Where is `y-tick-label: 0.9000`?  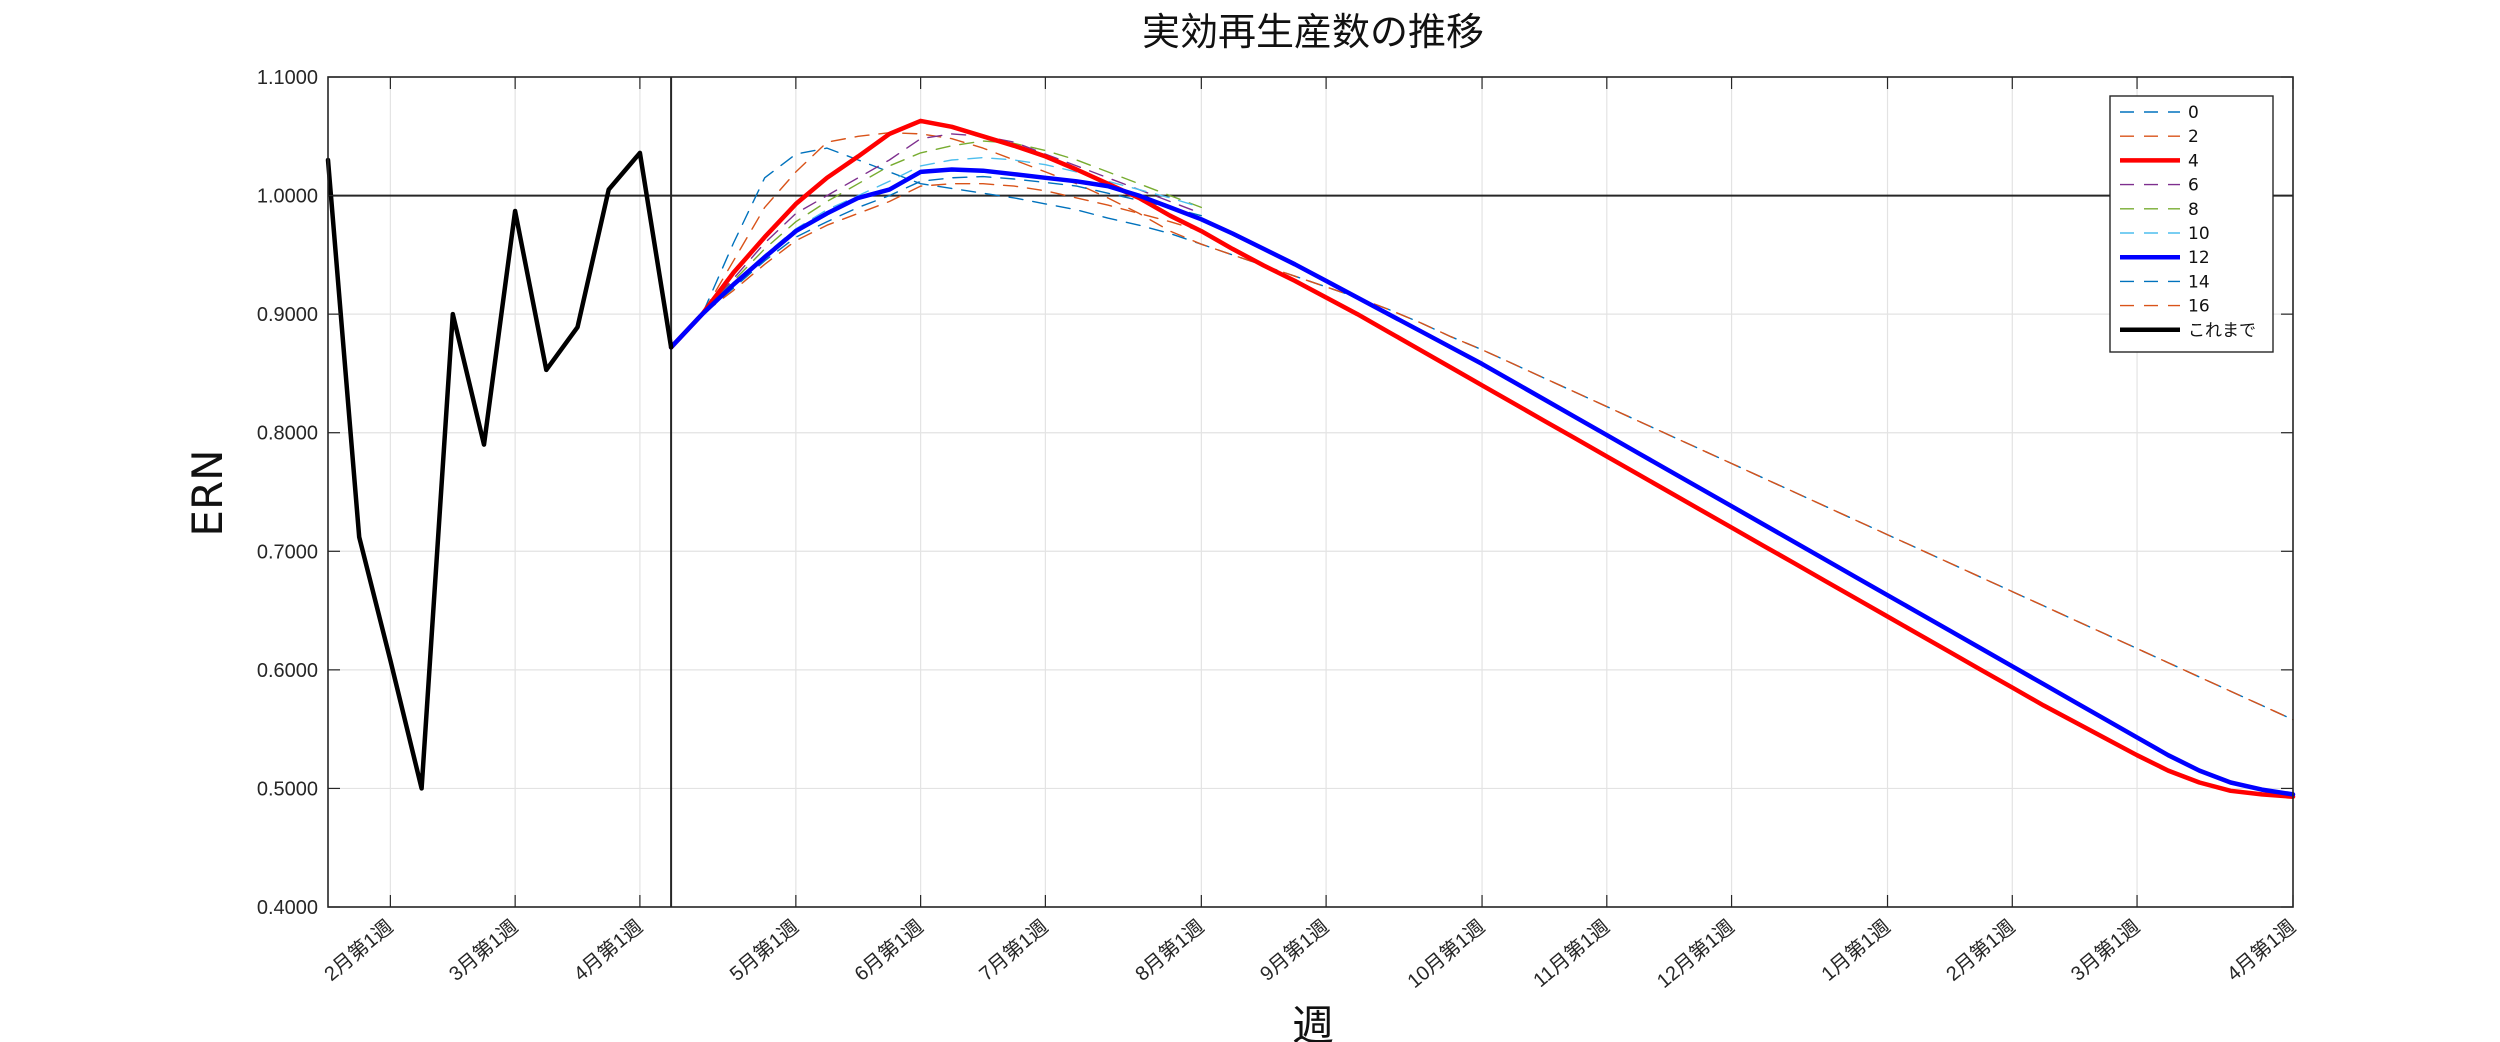
y-tick-label: 0.9000 is located at coordinates (287, 315).